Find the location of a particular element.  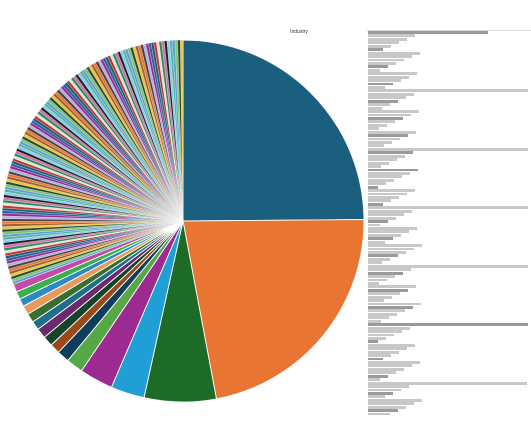

chart-title: Industry is located at coordinates (299, 32).